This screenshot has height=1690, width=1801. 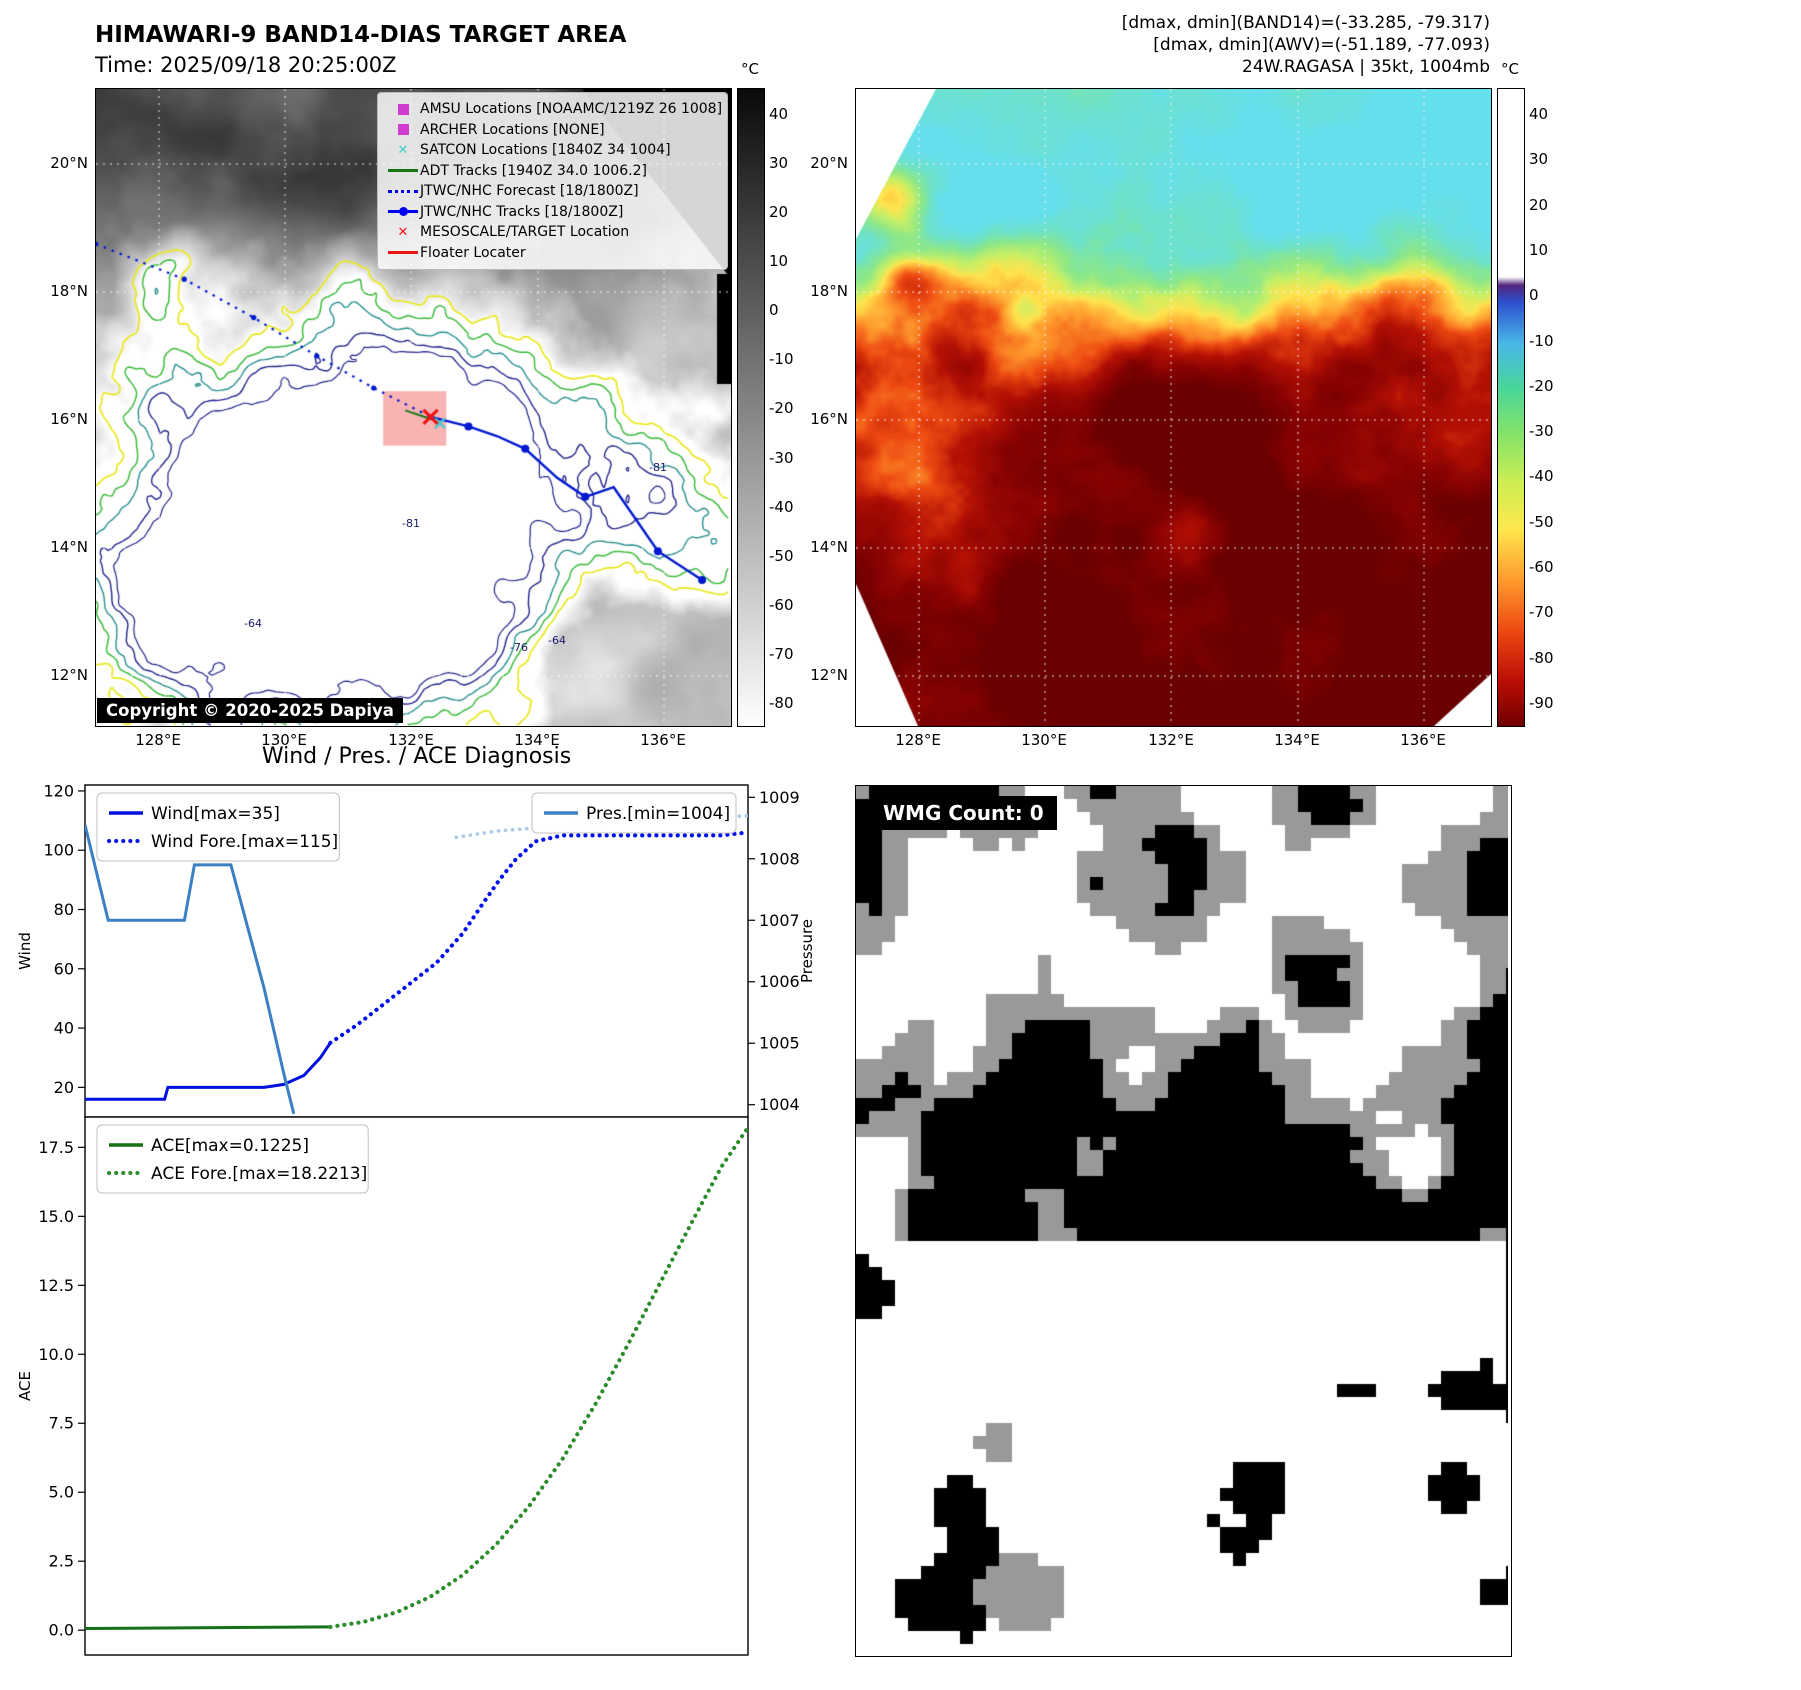 I want to click on band14-legend-item: ✕ MESOSCALE/TARGET Location, so click(x=552, y=232).